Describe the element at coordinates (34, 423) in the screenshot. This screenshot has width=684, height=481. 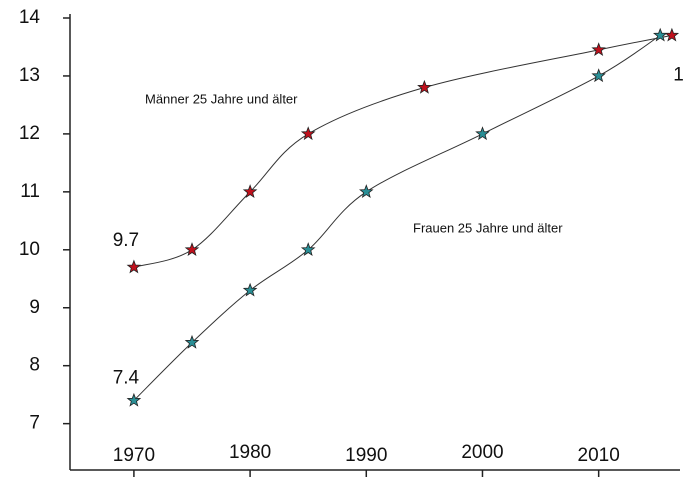
I see `y-tick-label: 7` at that location.